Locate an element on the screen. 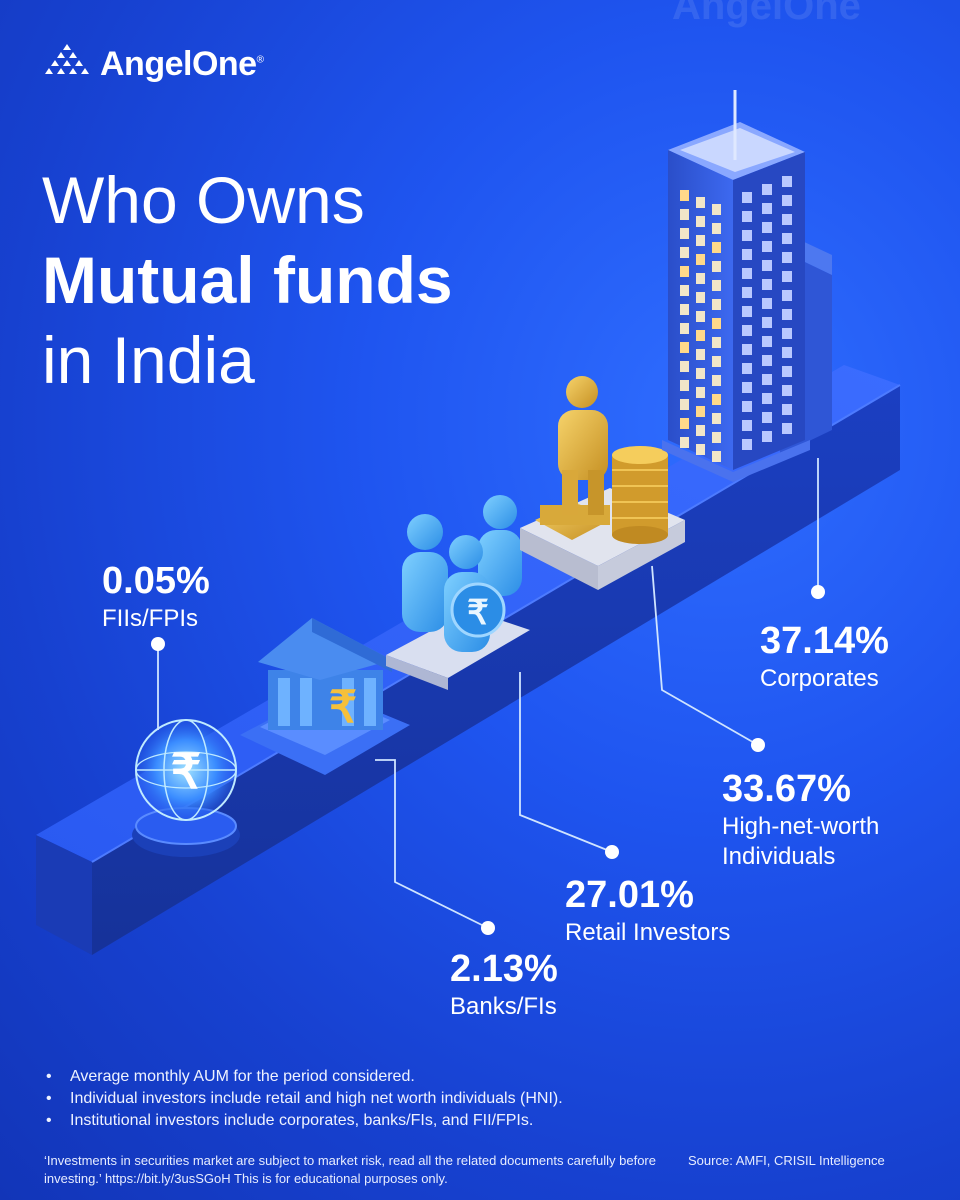 Image resolution: width=960 pixels, height=1200 pixels. stat-label-line-1: High-net-worth is located at coordinates (801, 826).